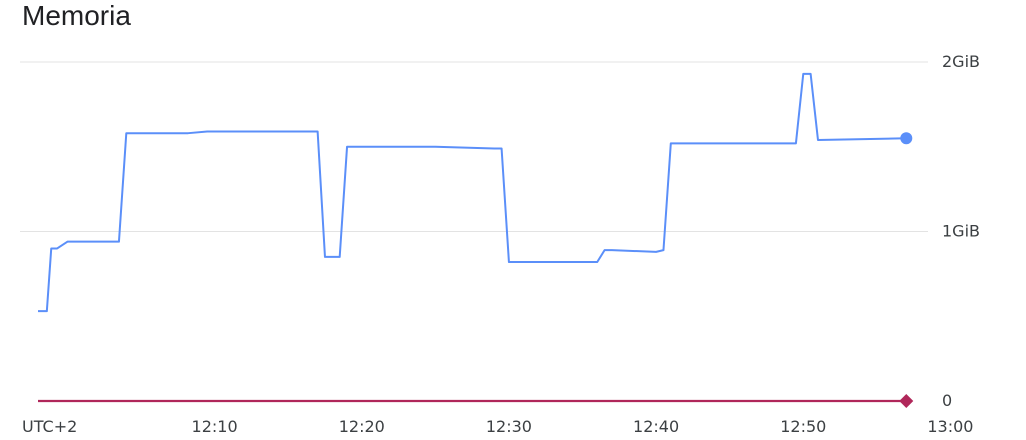  I want to click on x-tick-label-5: 12:50, so click(803, 426).